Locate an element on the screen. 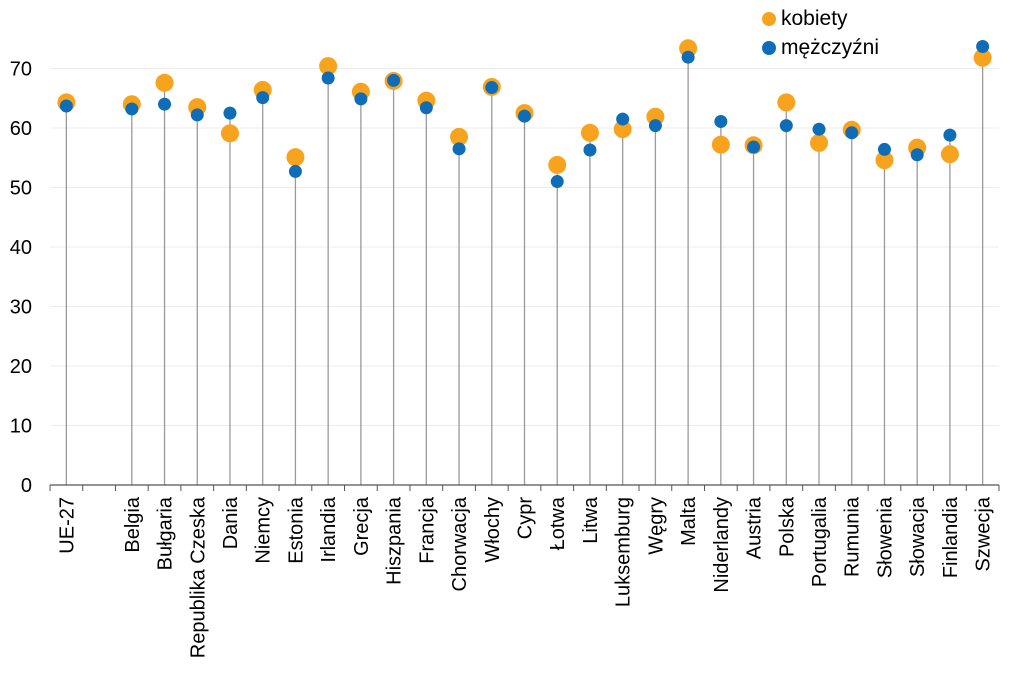 This screenshot has width=1016, height=694. legend-marker-kobiety is located at coordinates (769, 18).